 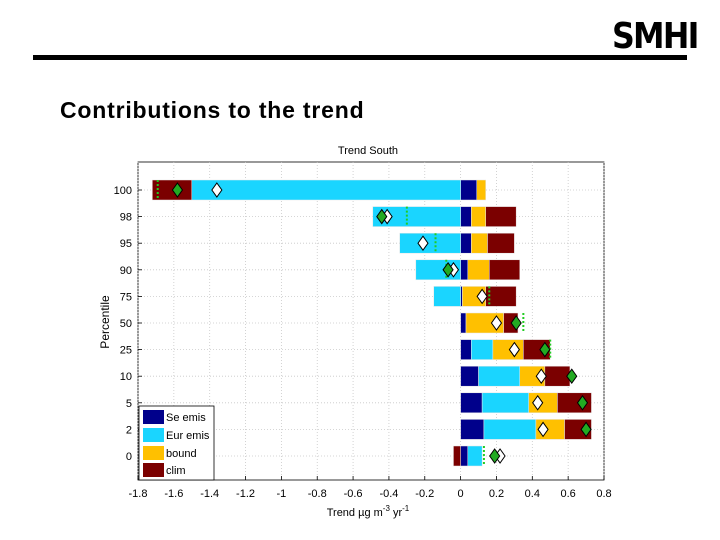 I want to click on legend-swatch-clim, so click(x=153, y=470).